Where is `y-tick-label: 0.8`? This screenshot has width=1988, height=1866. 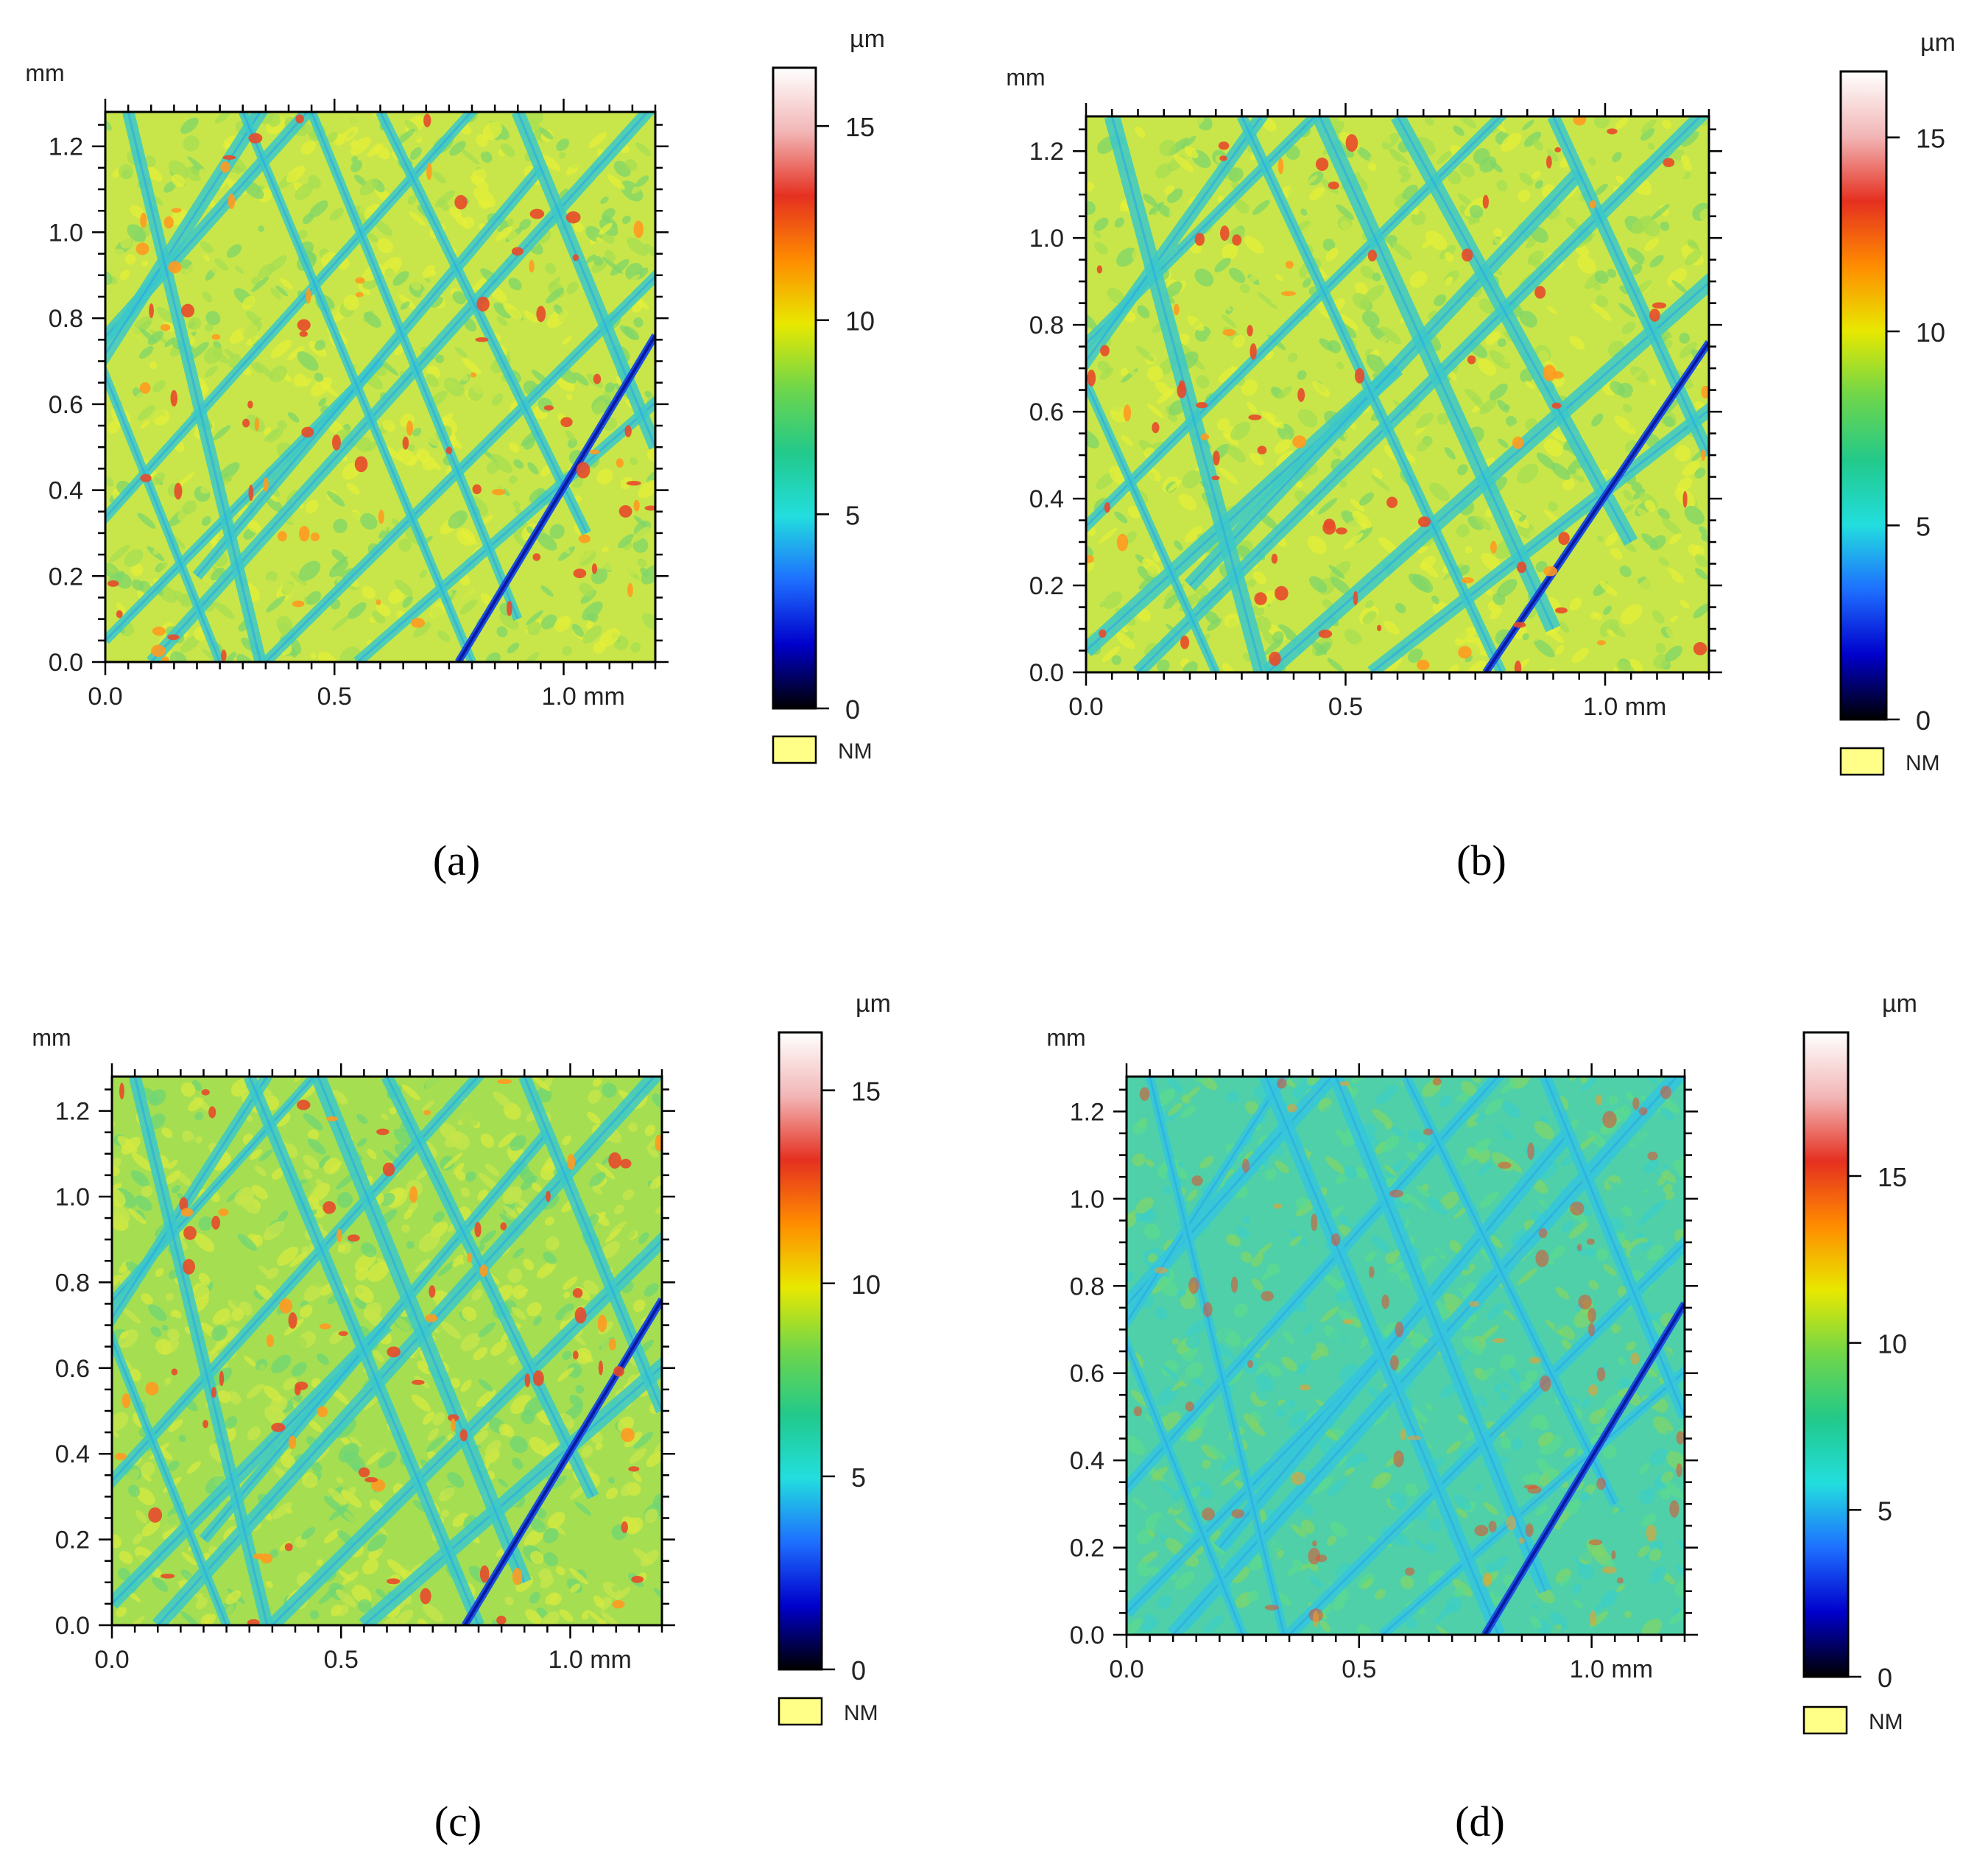
y-tick-label: 0.8 is located at coordinates (1087, 1286).